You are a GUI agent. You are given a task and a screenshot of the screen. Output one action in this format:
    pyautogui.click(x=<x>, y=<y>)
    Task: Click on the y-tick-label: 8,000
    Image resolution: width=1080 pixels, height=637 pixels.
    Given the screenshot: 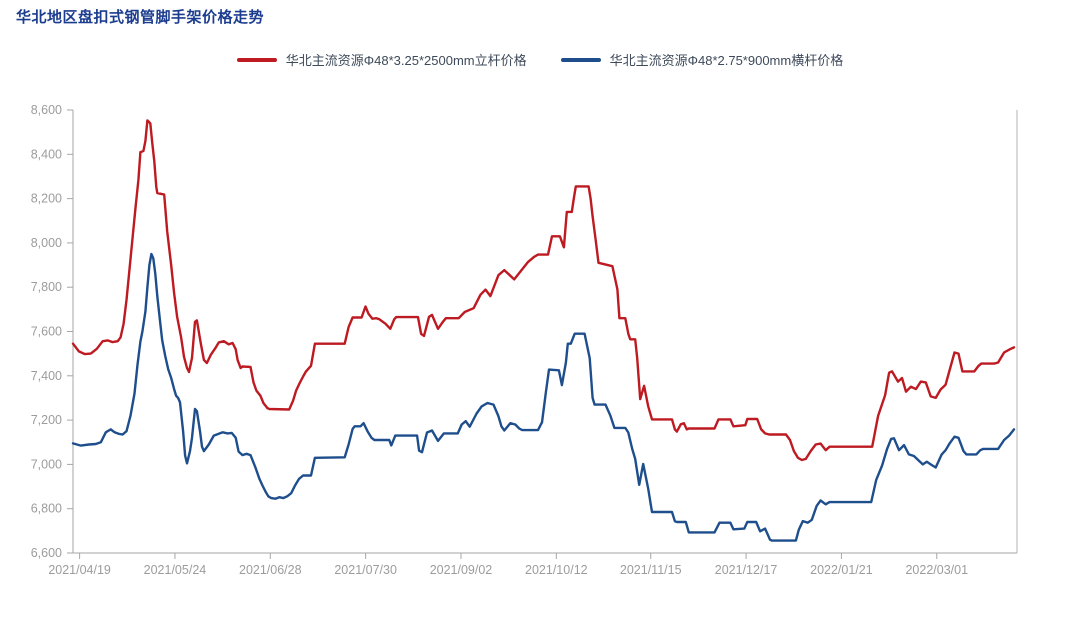 What is the action you would take?
    pyautogui.click(x=46, y=243)
    